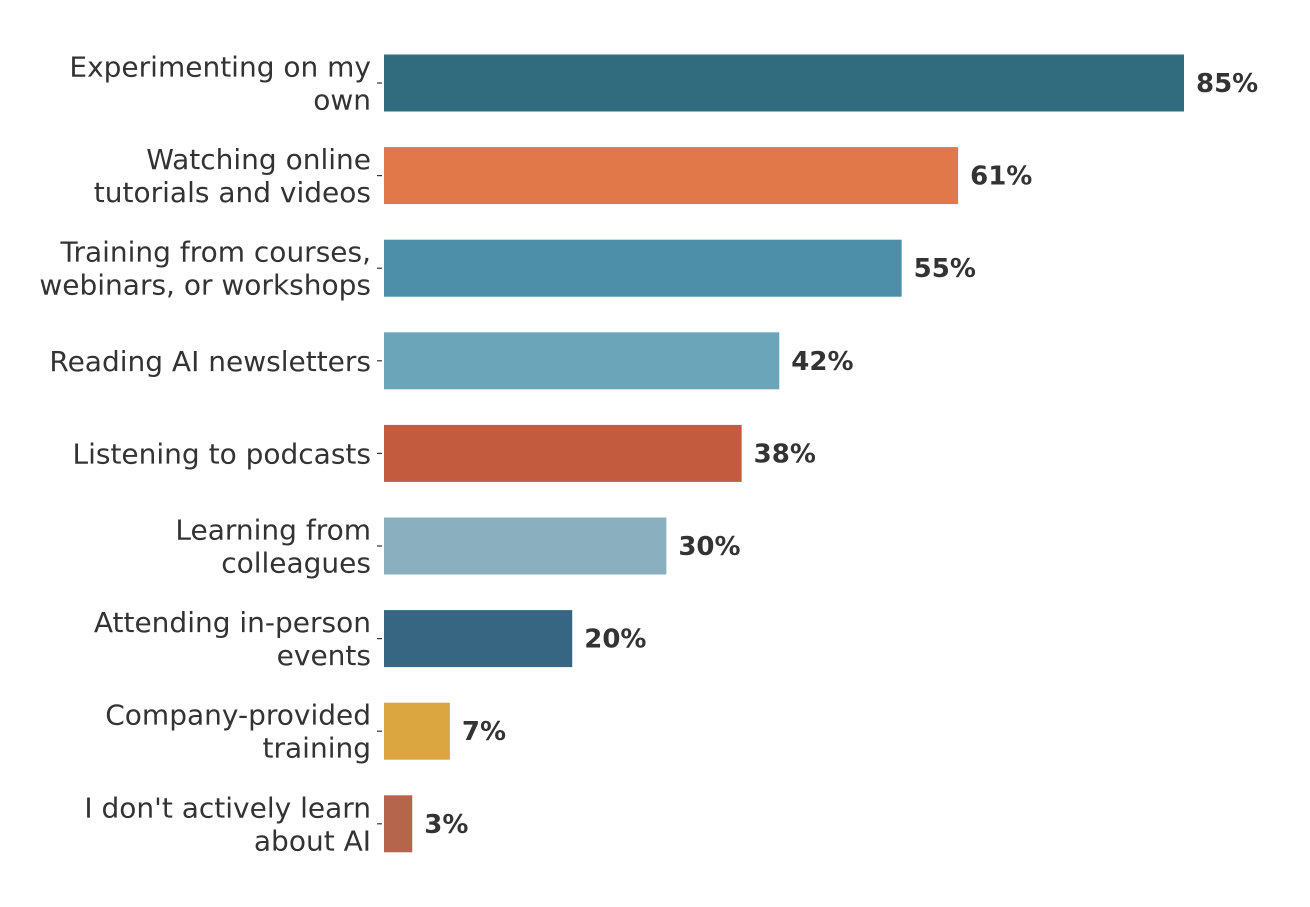 The width and height of the screenshot is (1310, 907). I want to click on y-tick-label-line: webinars, or workshops, so click(205, 285).